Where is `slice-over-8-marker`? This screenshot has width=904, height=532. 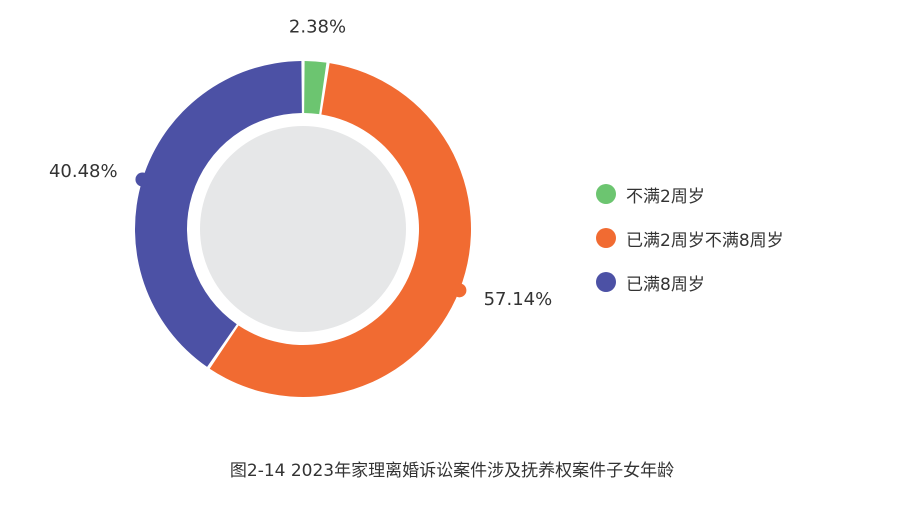 slice-over-8-marker is located at coordinates (142, 179).